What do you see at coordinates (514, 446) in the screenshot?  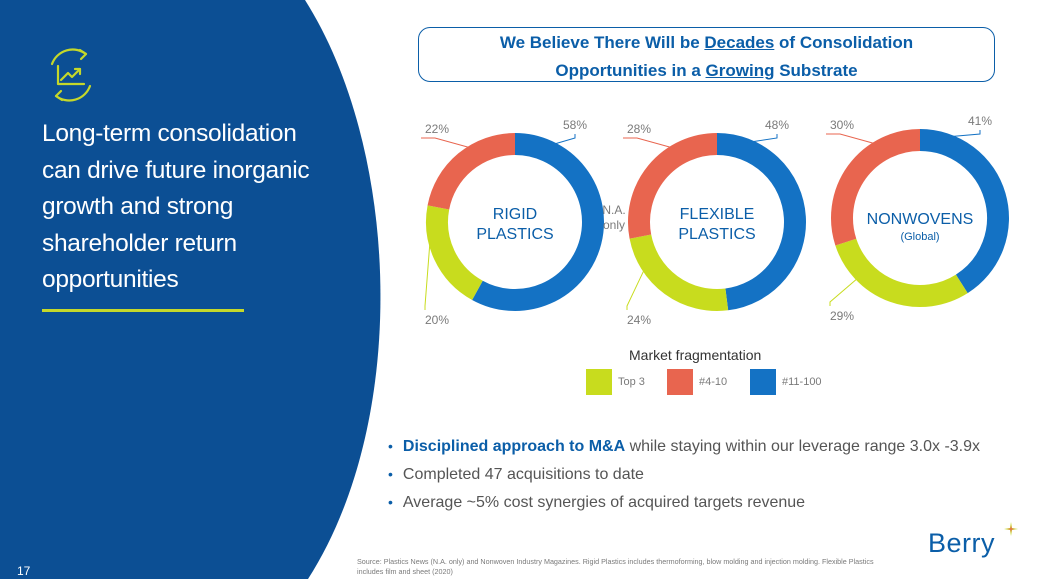 I see `bullet-emphasis: Disciplined approach to M&A` at bounding box center [514, 446].